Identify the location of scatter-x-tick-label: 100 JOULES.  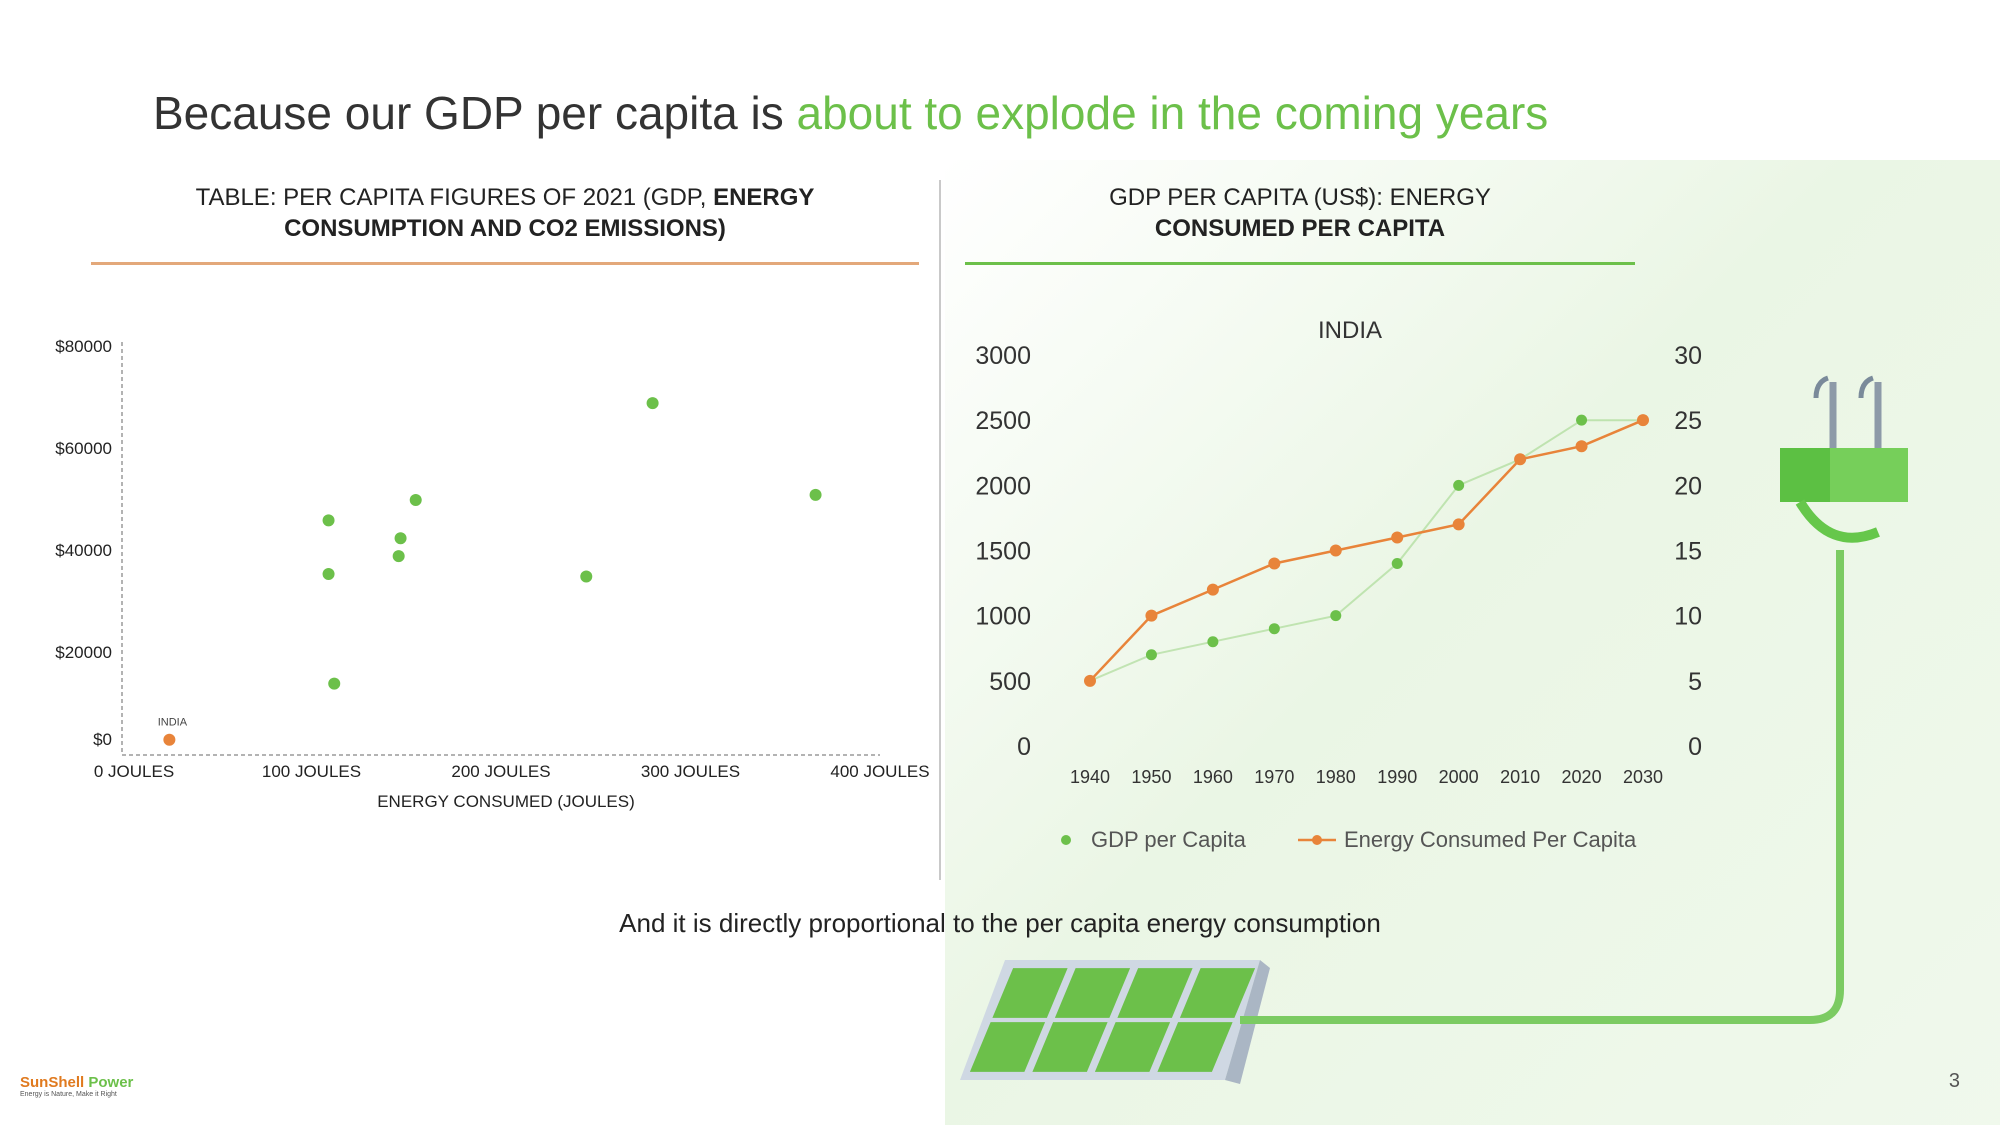
(311, 771).